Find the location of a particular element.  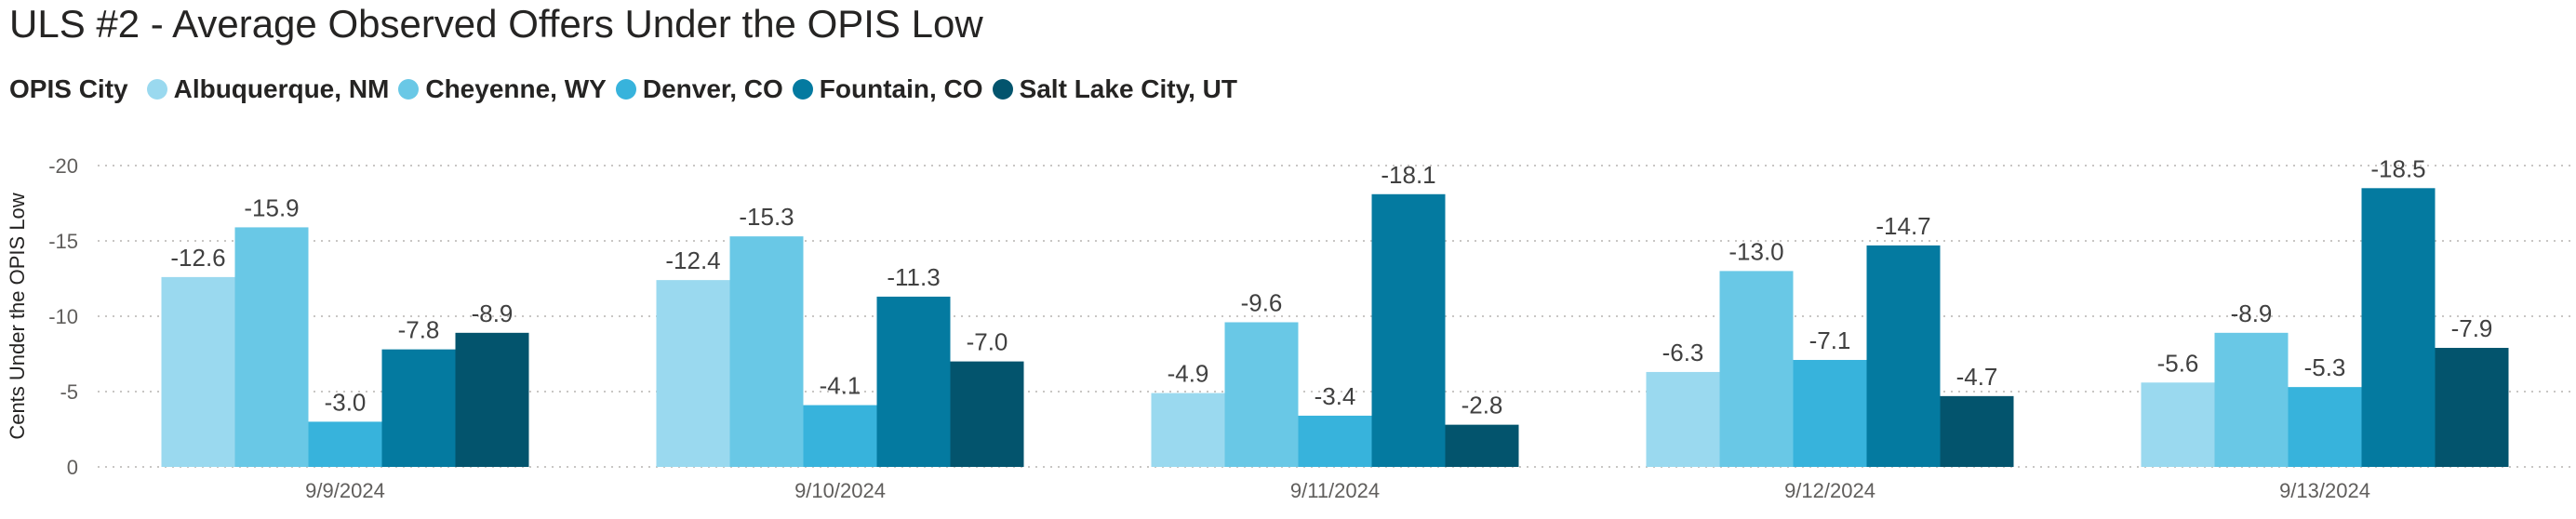

x-tick-label: 9/9/2024 is located at coordinates (345, 490).